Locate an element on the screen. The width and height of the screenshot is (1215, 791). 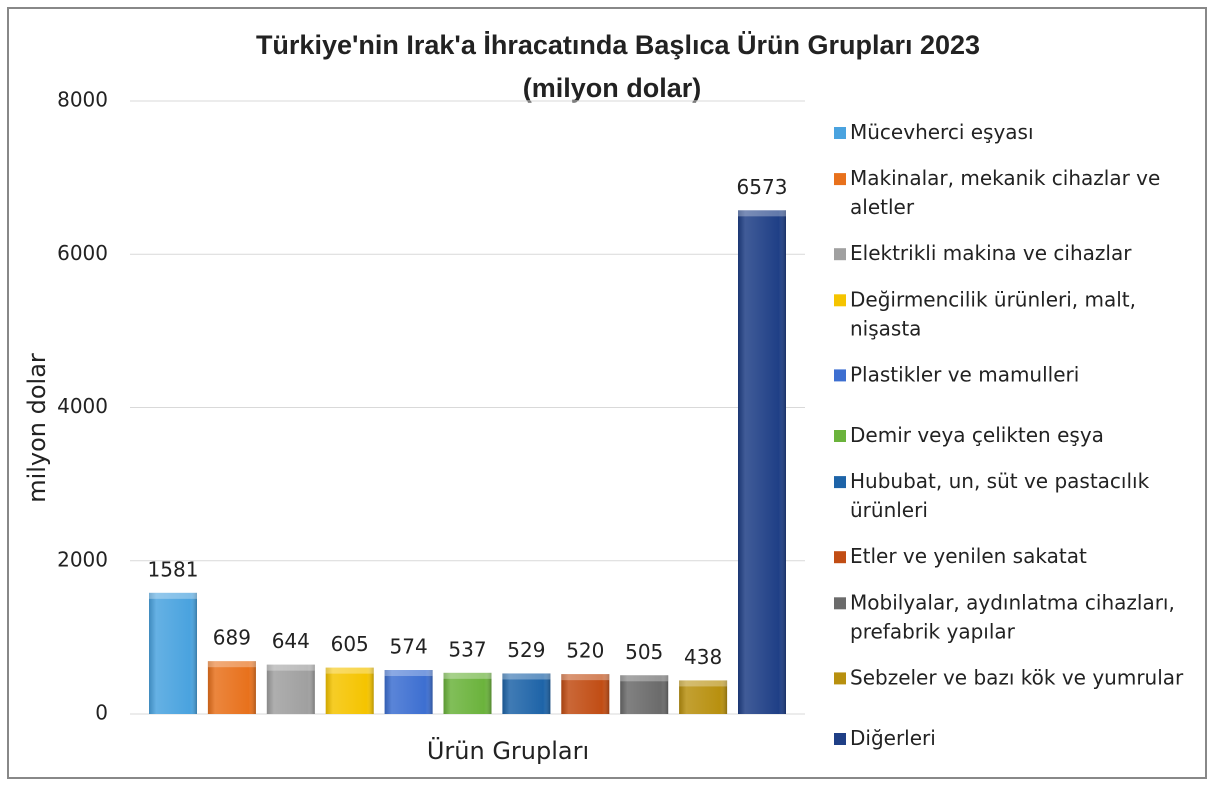
value-label: 529 is located at coordinates (526, 650).